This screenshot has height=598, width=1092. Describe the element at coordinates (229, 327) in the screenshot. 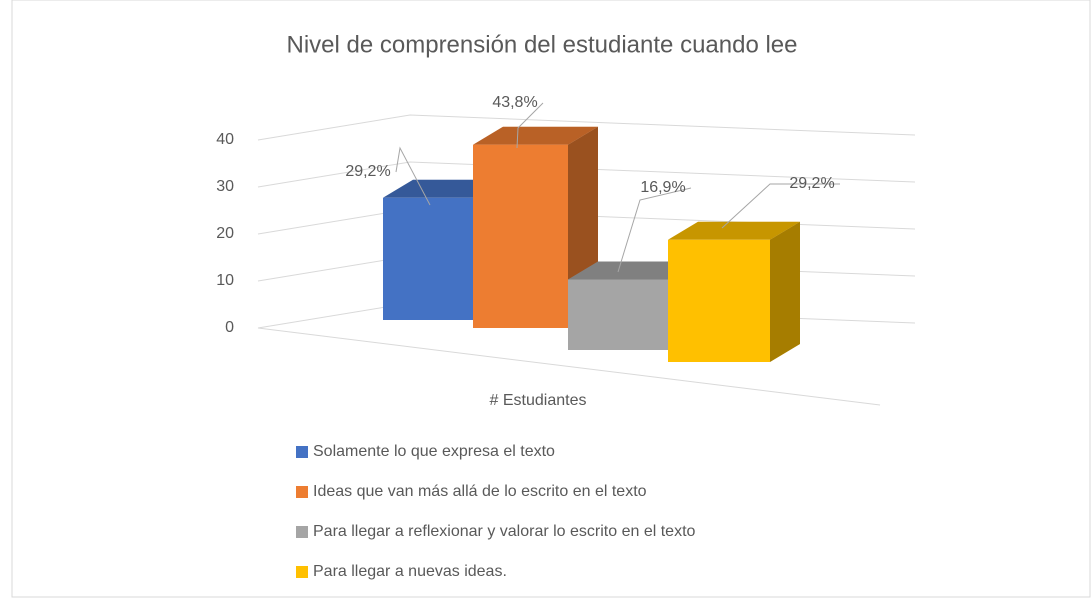

I see `y-tick-label: 0` at that location.